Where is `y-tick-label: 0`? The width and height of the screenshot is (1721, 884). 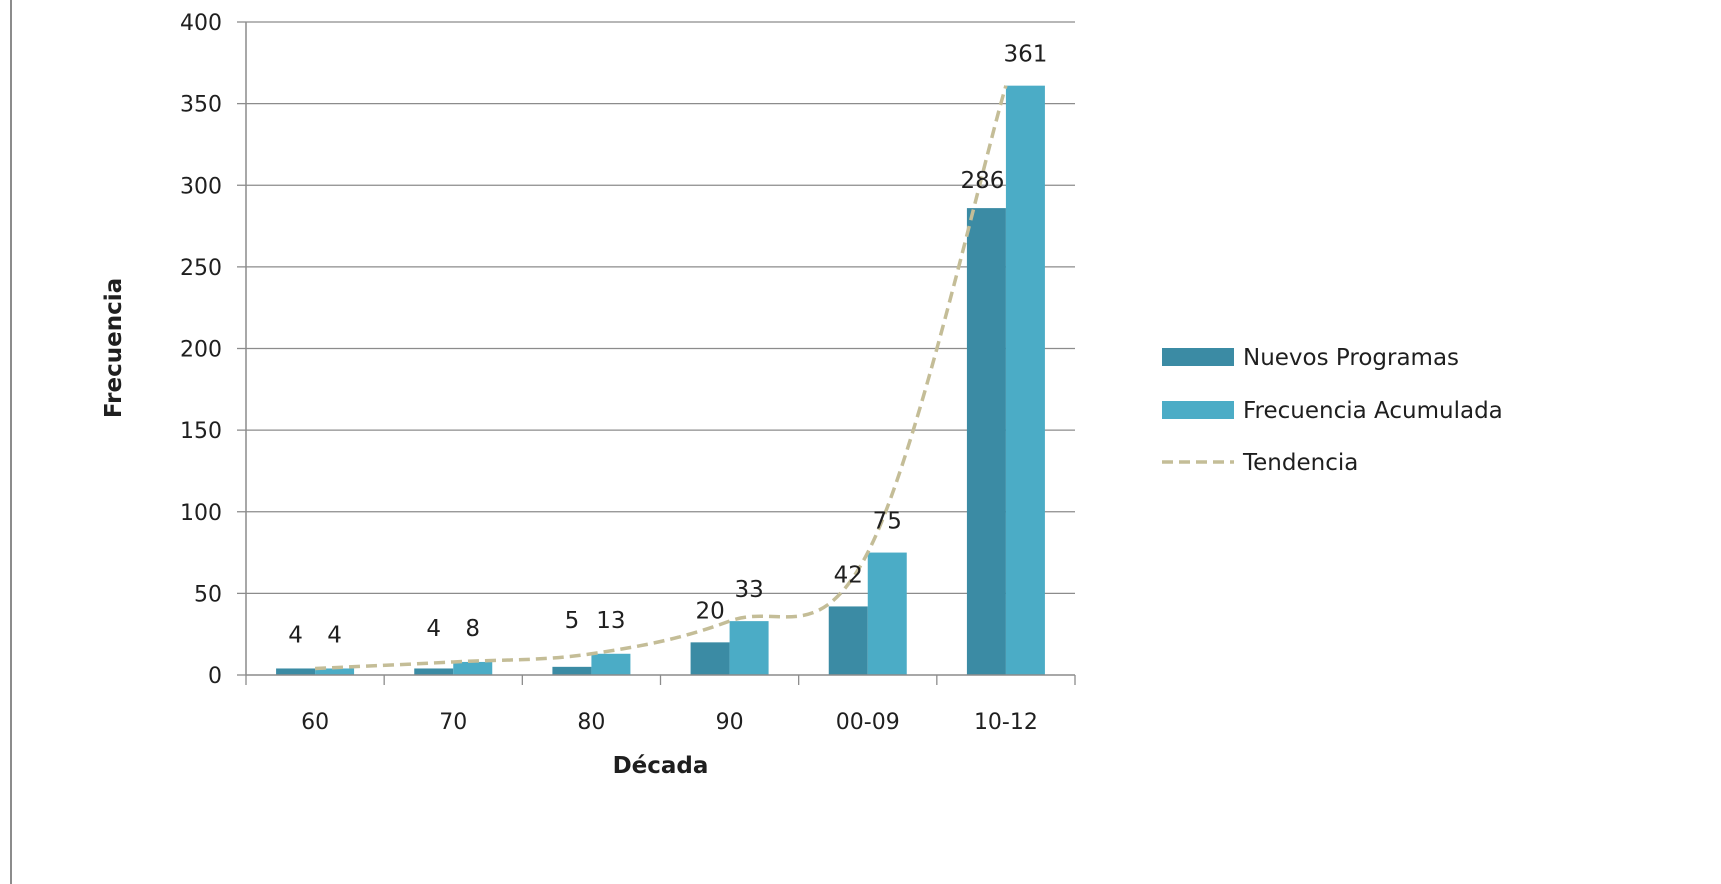 y-tick-label: 0 is located at coordinates (215, 676).